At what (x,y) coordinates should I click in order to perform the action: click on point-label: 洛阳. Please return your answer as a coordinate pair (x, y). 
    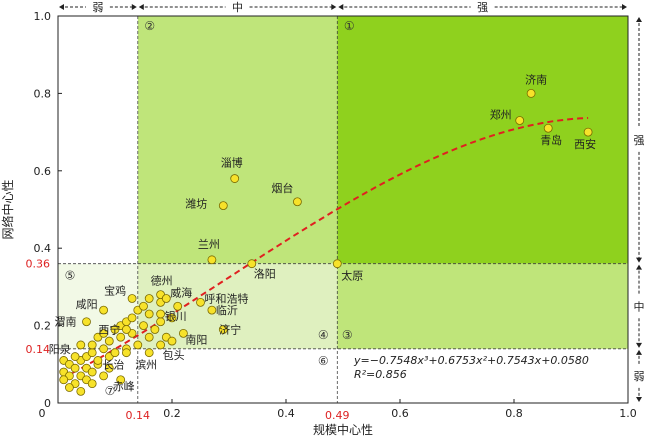
    Looking at the image, I should click on (265, 274).